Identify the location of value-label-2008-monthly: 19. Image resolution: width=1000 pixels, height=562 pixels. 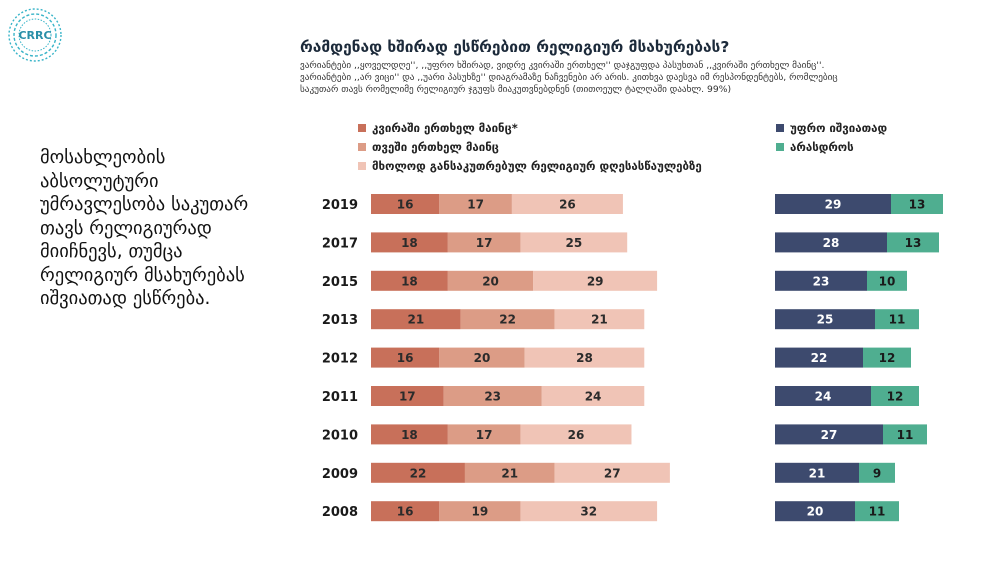
(480, 512).